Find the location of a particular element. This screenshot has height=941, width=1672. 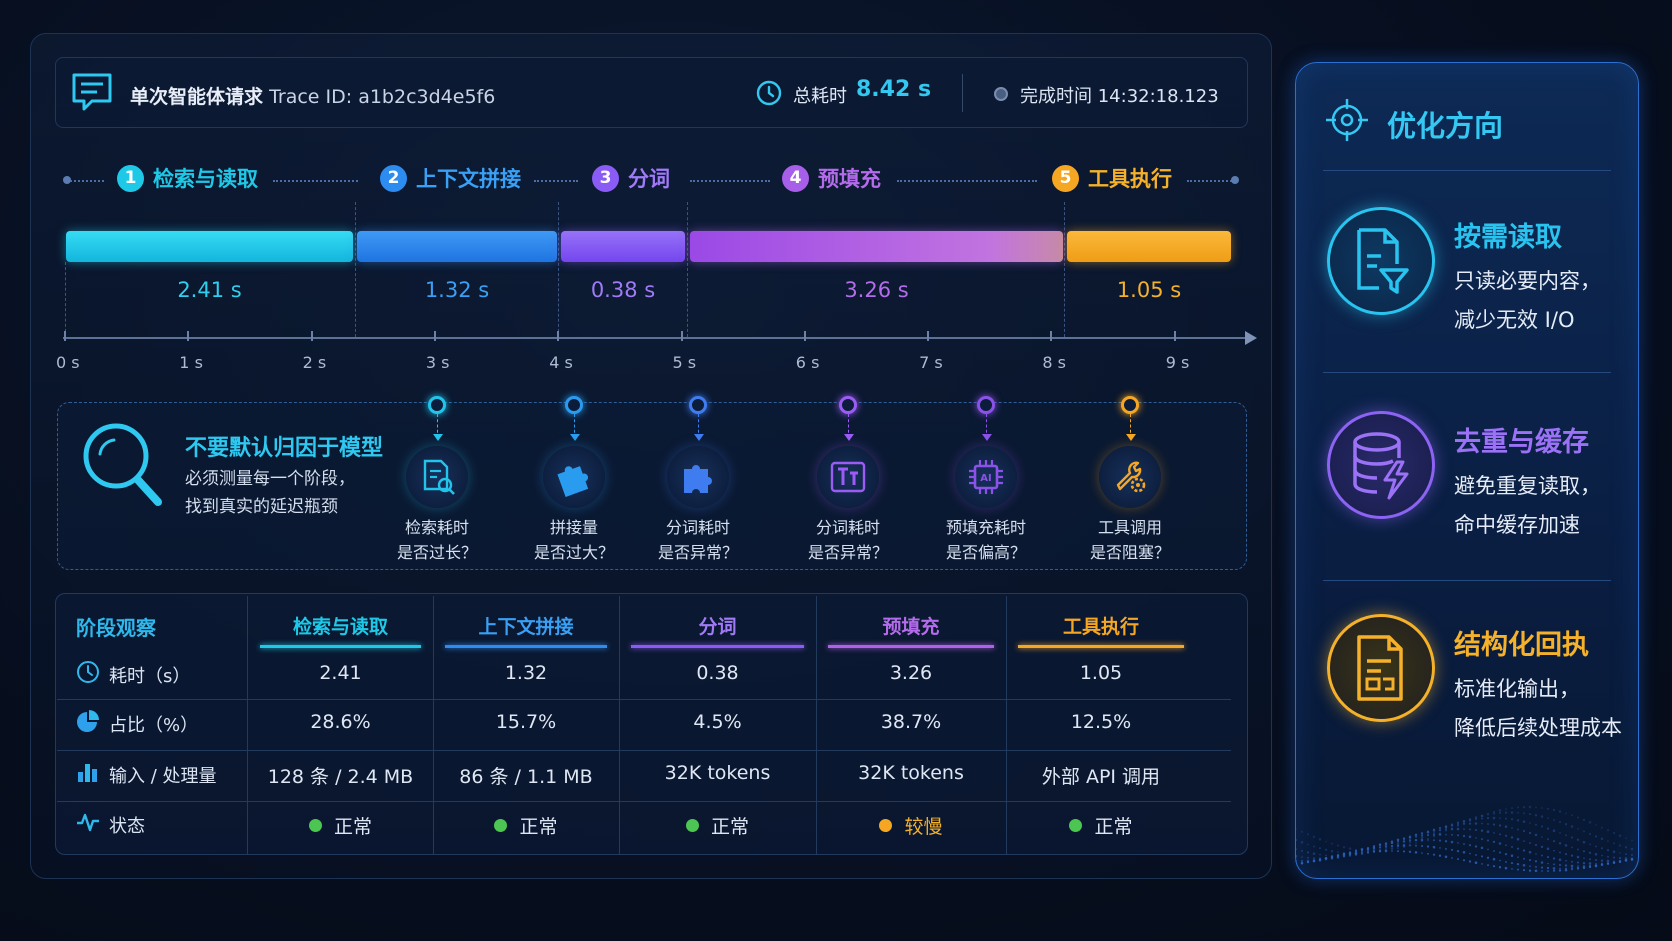

chat-icon is located at coordinates (92, 92).